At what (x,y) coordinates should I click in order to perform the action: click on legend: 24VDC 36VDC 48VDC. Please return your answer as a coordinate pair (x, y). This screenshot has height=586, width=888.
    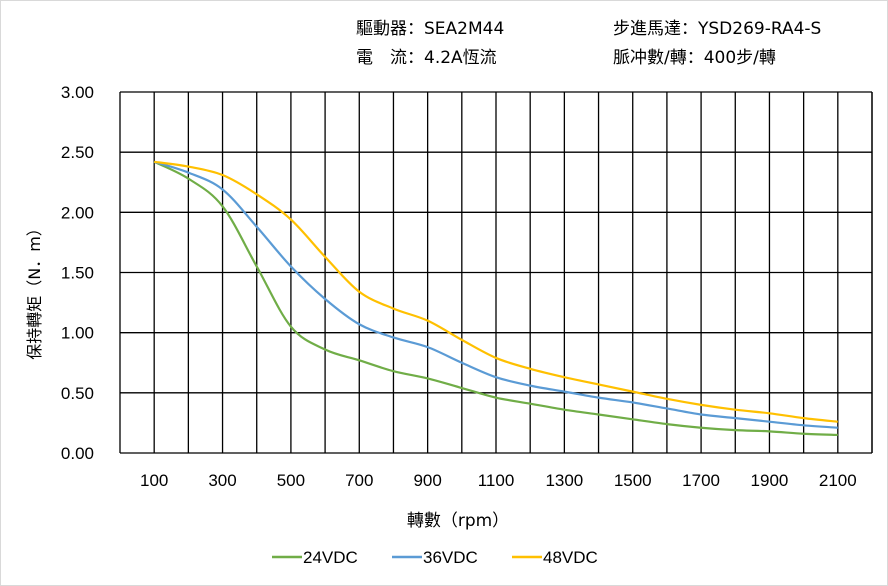
    Looking at the image, I should click on (435, 557).